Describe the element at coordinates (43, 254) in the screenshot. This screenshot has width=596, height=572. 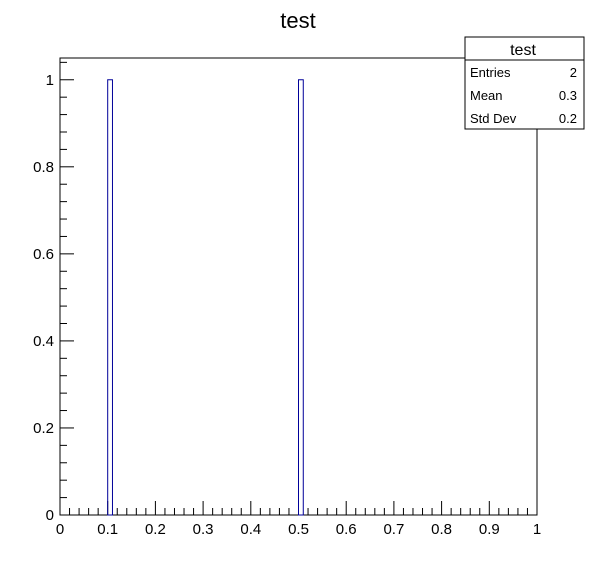
I see `y-tick-label: 0.6` at that location.